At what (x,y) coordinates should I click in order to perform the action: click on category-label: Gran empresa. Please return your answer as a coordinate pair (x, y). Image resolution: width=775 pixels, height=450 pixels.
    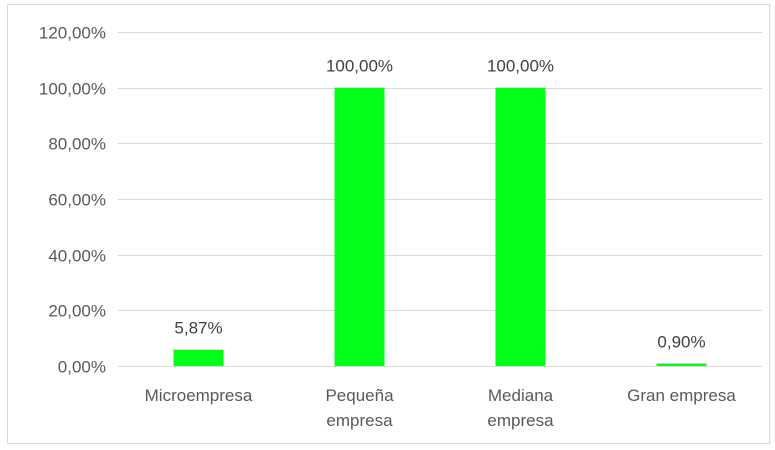
    Looking at the image, I should click on (681, 395).